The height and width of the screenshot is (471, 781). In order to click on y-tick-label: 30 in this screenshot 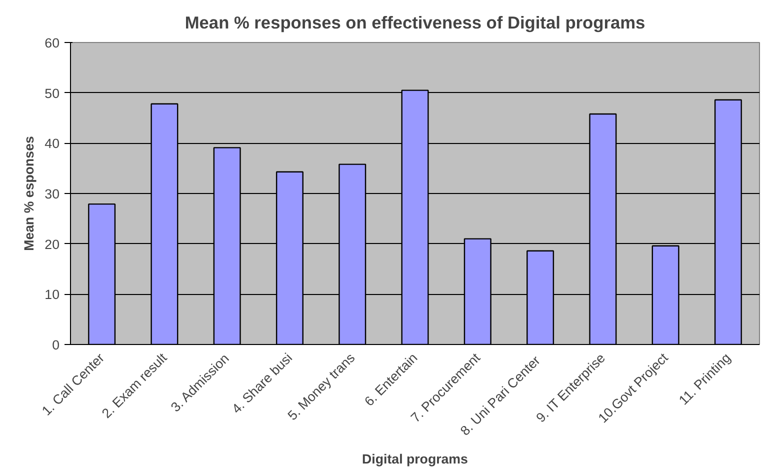, I will do `click(52, 194)`.